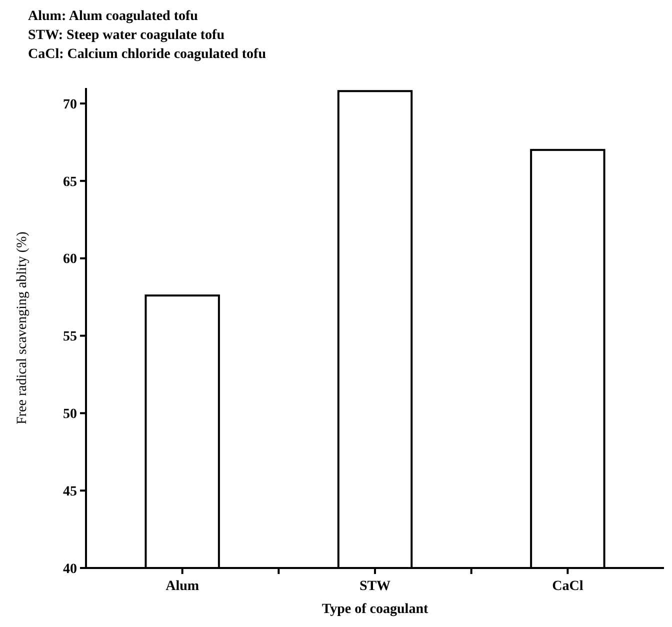  What do you see at coordinates (70, 492) in the screenshot?
I see `y-tick-label: 45` at bounding box center [70, 492].